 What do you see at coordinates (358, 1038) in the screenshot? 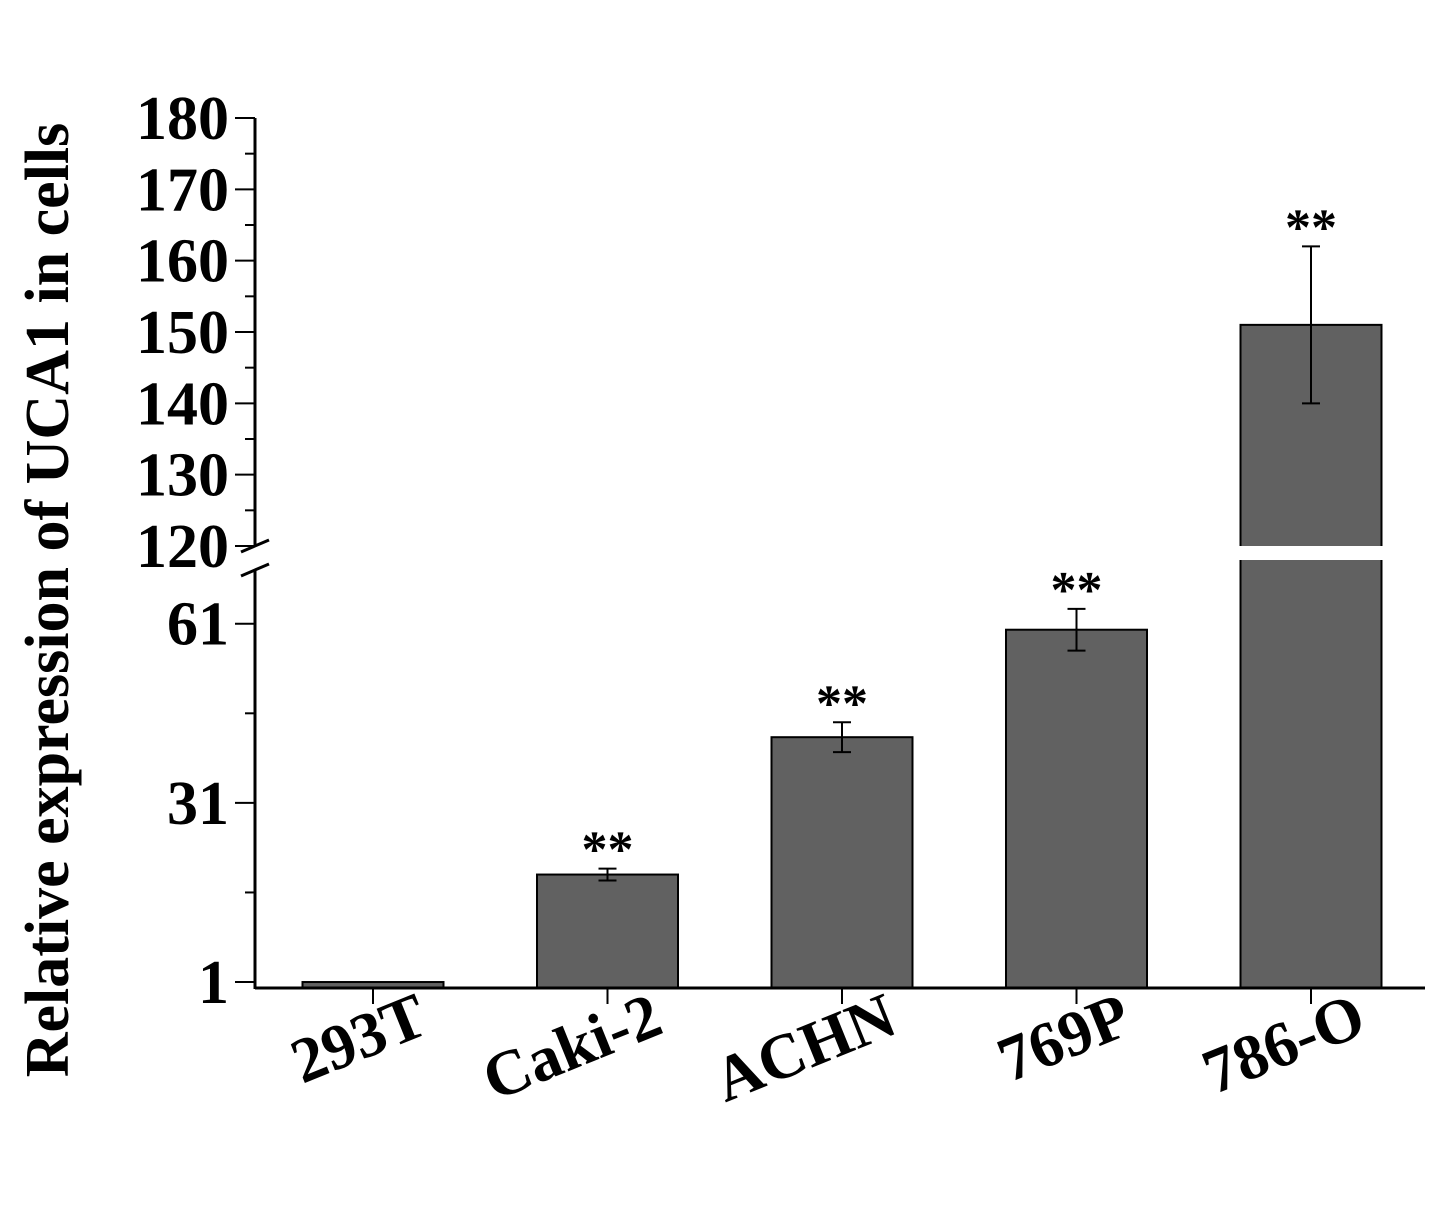
I see `x-label-293t: 293T` at bounding box center [358, 1038].